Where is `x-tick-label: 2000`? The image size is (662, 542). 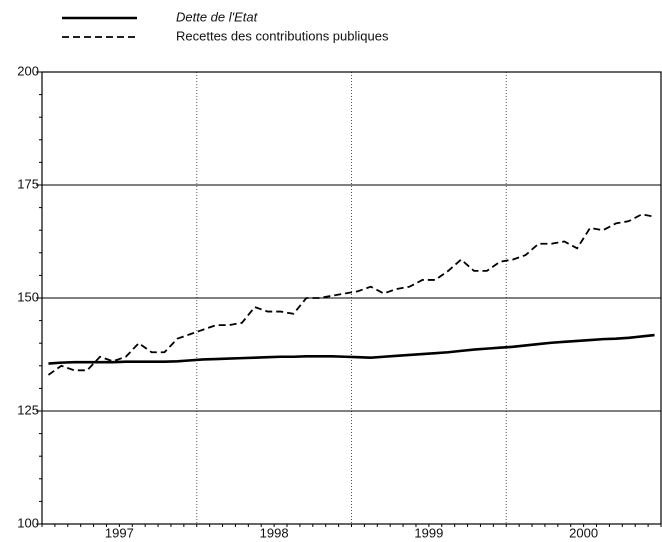 x-tick-label: 2000 is located at coordinates (583, 532).